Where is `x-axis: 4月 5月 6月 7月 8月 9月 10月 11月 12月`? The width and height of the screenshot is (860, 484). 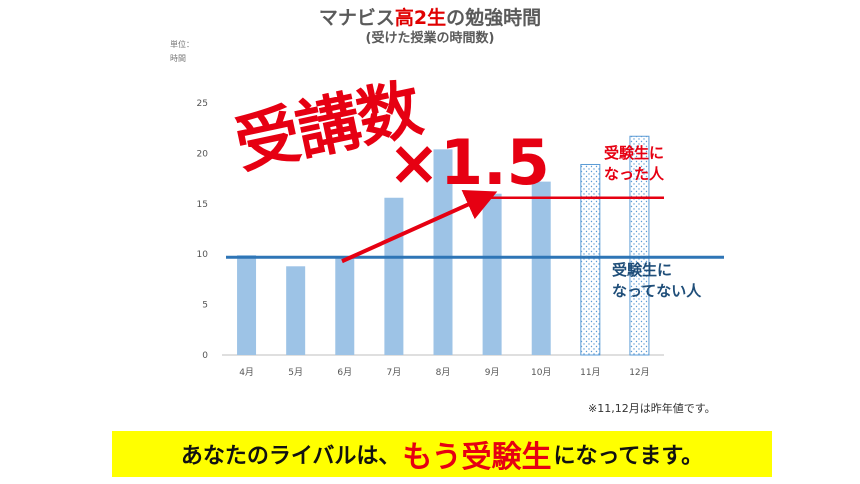 x-axis: 4月 5月 6月 7月 8月 9月 10月 11月 12月 is located at coordinates (444, 372).